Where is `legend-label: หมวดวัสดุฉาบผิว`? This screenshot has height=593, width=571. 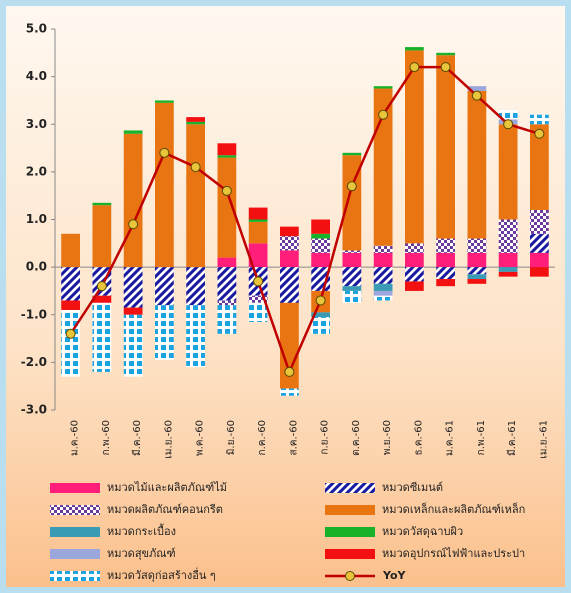 legend-label: หมวดวัสดุฉาบผิว is located at coordinates (422, 531).